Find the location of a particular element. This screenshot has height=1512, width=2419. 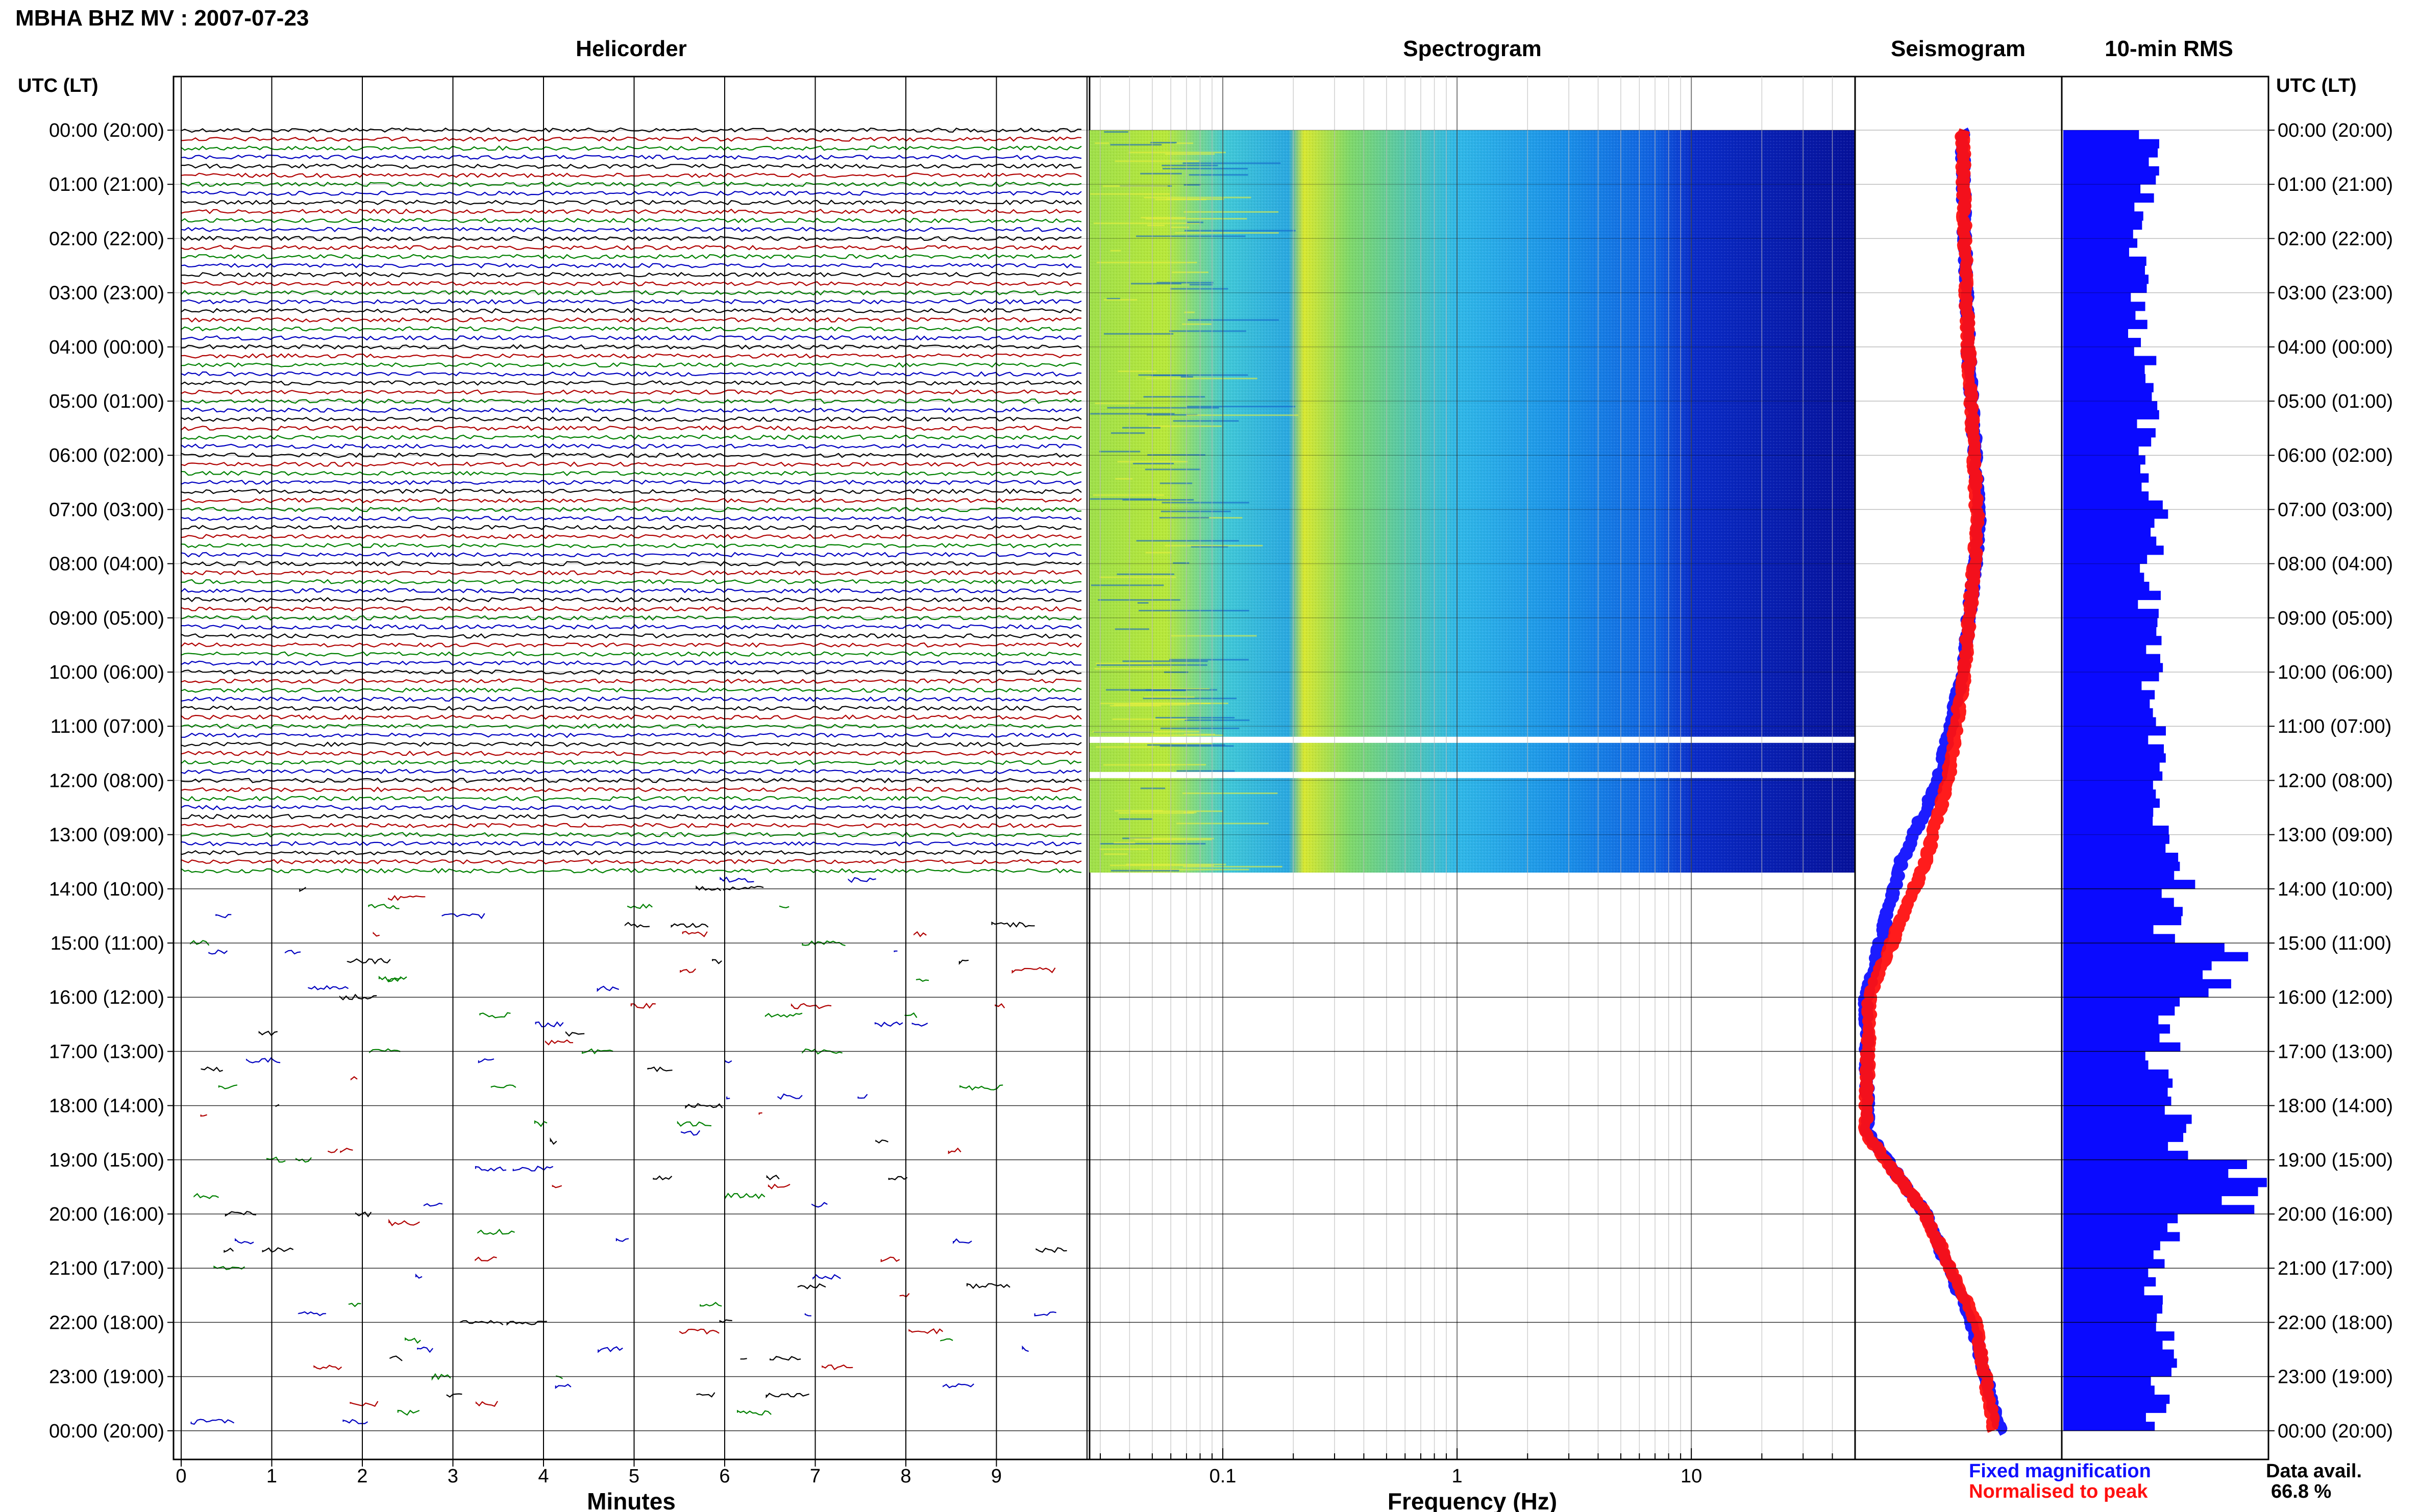

frequency-tick-label: 10 is located at coordinates (1691, 1476).